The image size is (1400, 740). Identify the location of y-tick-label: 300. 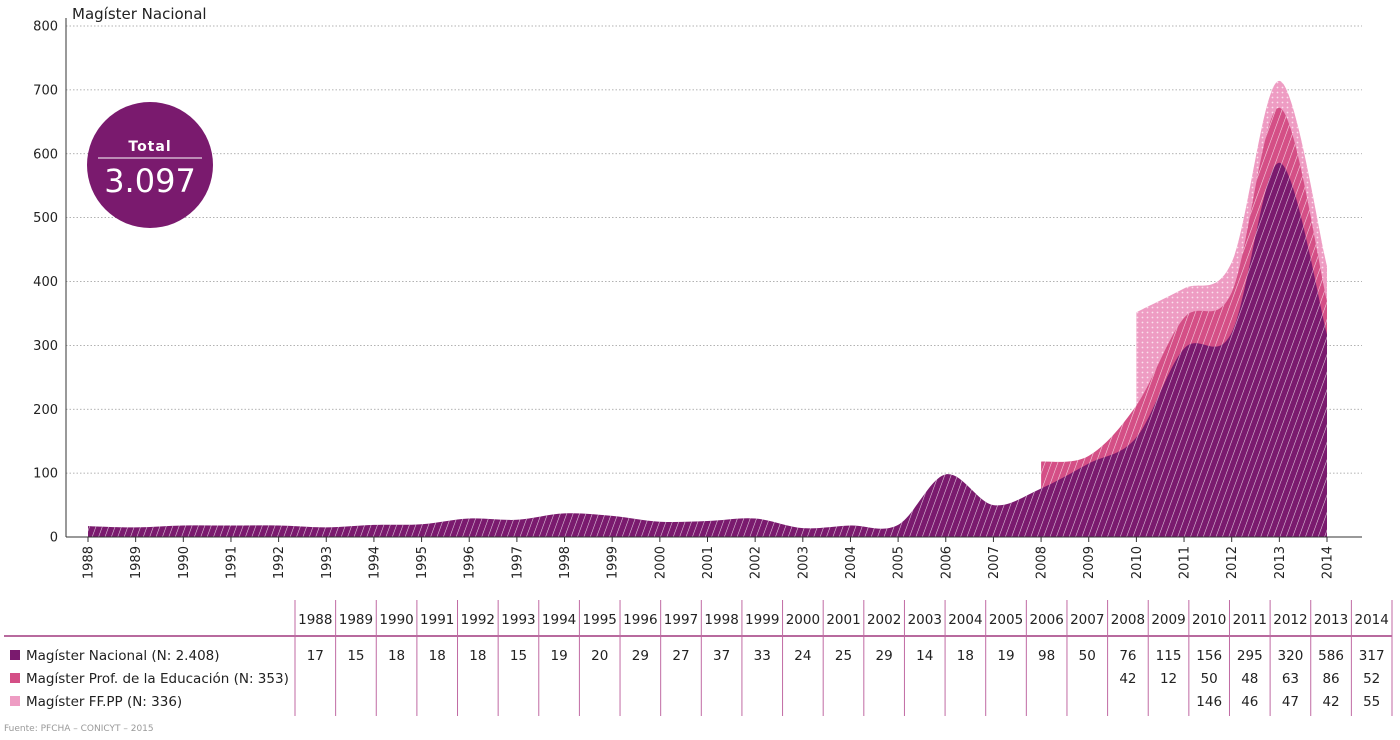
(45, 346).